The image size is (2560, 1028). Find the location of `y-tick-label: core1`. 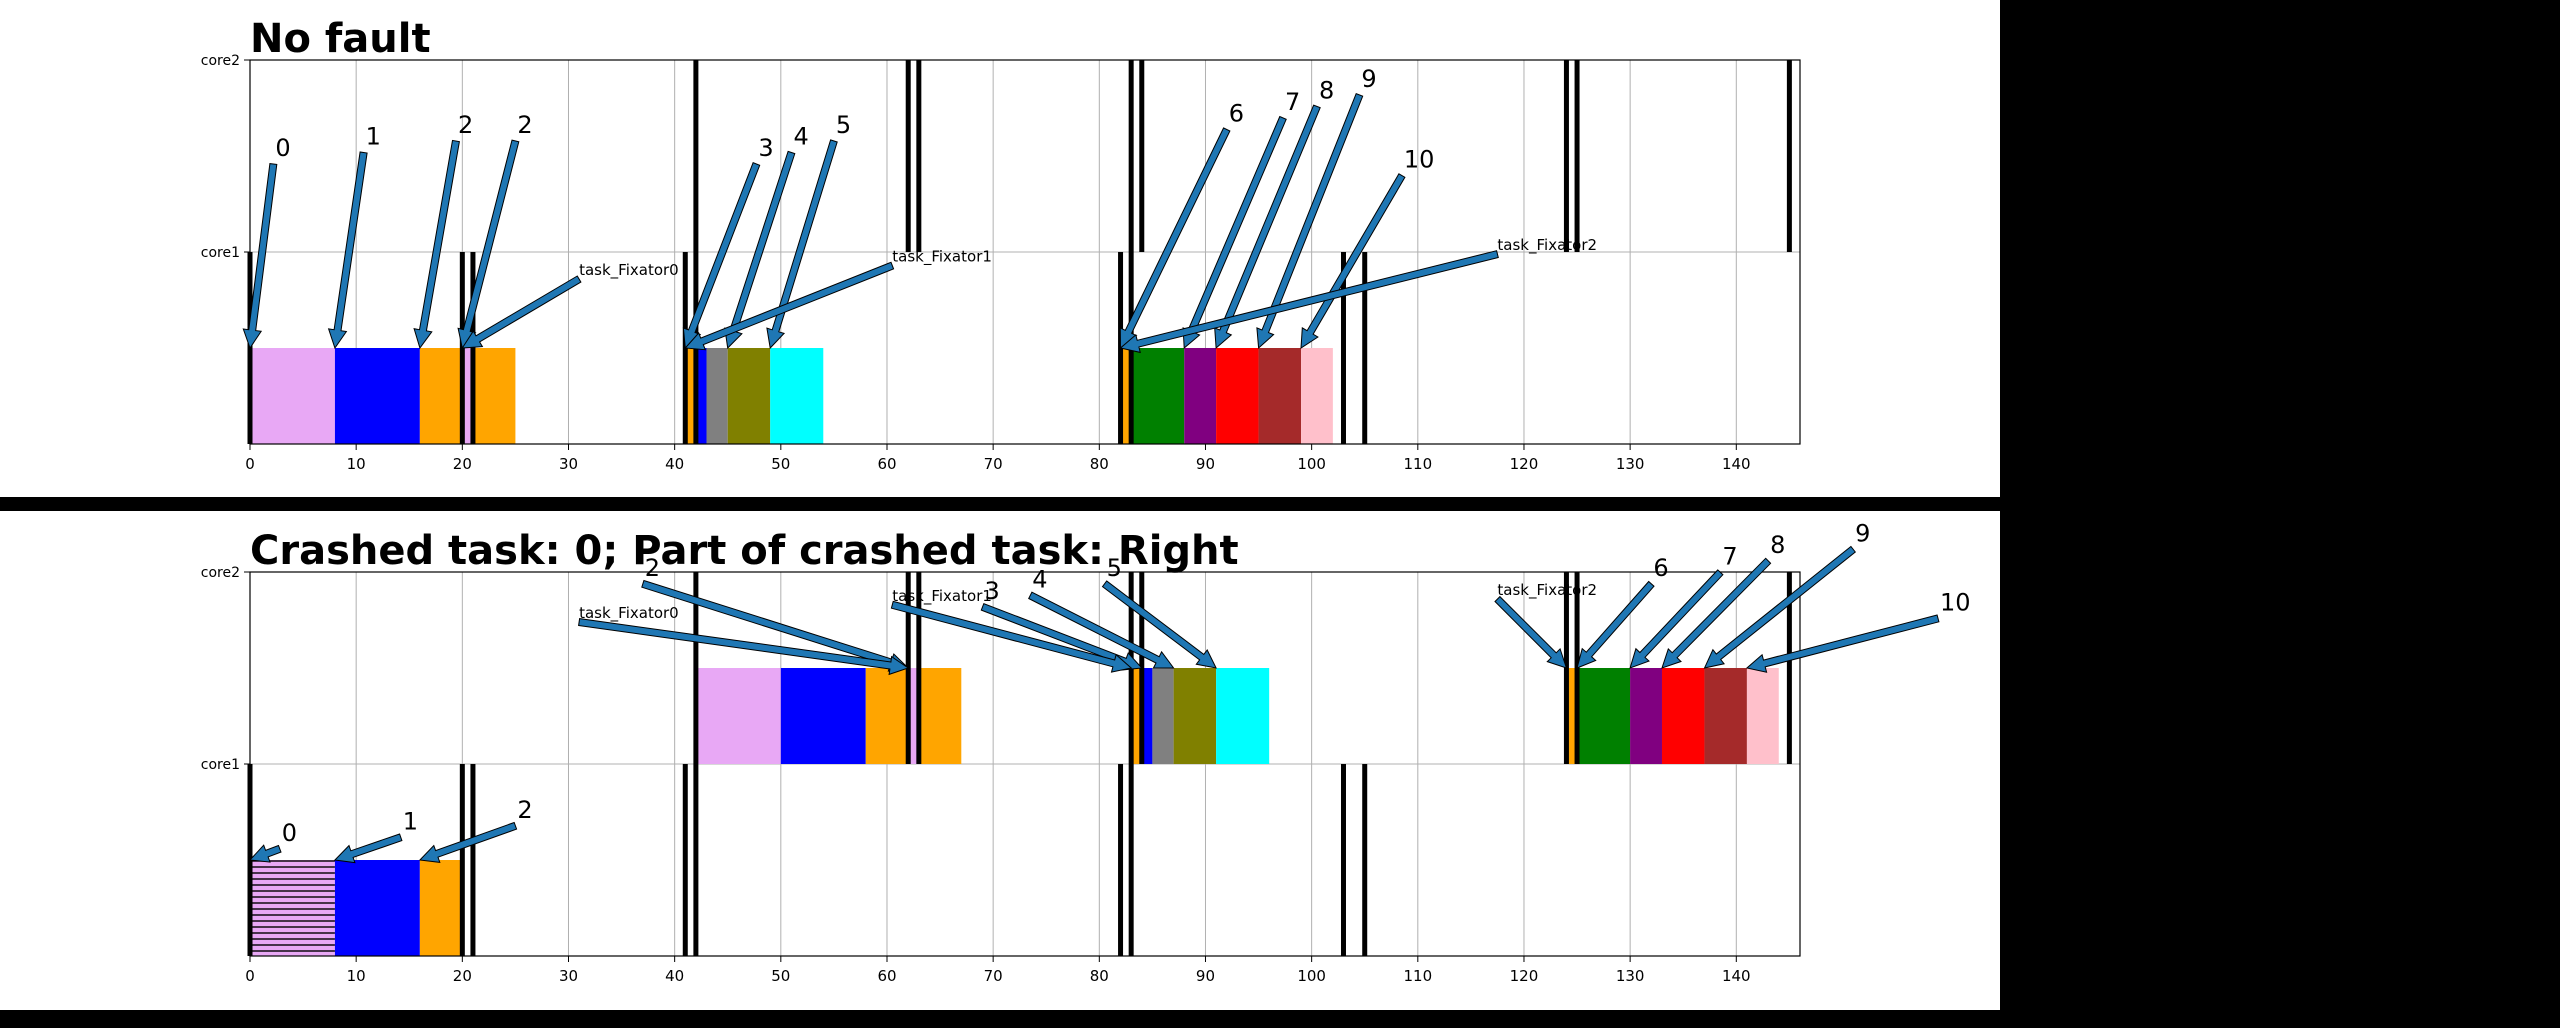

y-tick-label: core1 is located at coordinates (220, 253).